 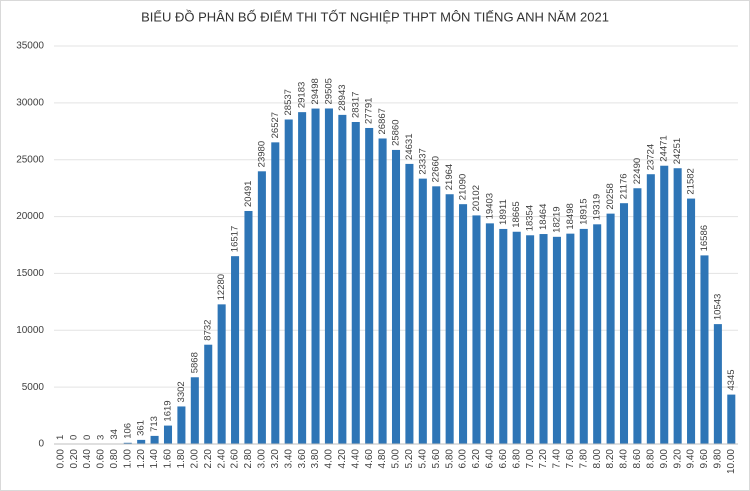 What do you see at coordinates (30, 46) in the screenshot?
I see `y-tick-label: 35000` at bounding box center [30, 46].